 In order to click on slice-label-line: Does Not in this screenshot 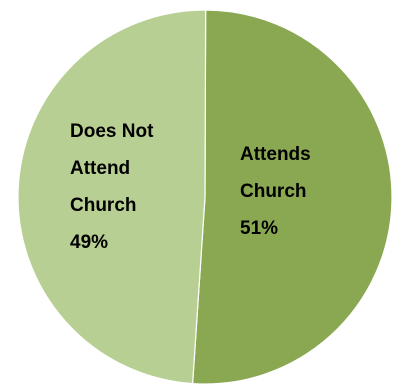, I will do `click(112, 131)`.